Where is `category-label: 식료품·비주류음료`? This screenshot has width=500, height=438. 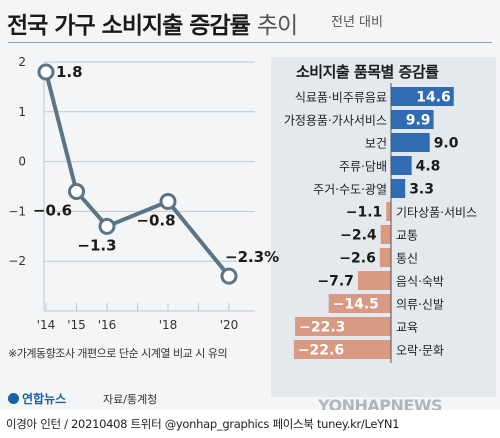 category-label: 식료품·비주류음료 is located at coordinates (341, 98).